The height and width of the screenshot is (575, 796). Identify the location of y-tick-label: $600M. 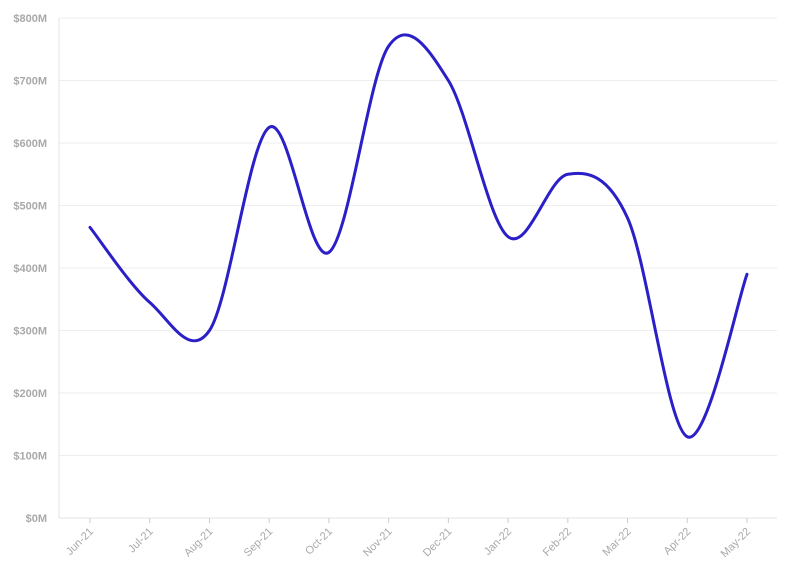
(30, 144).